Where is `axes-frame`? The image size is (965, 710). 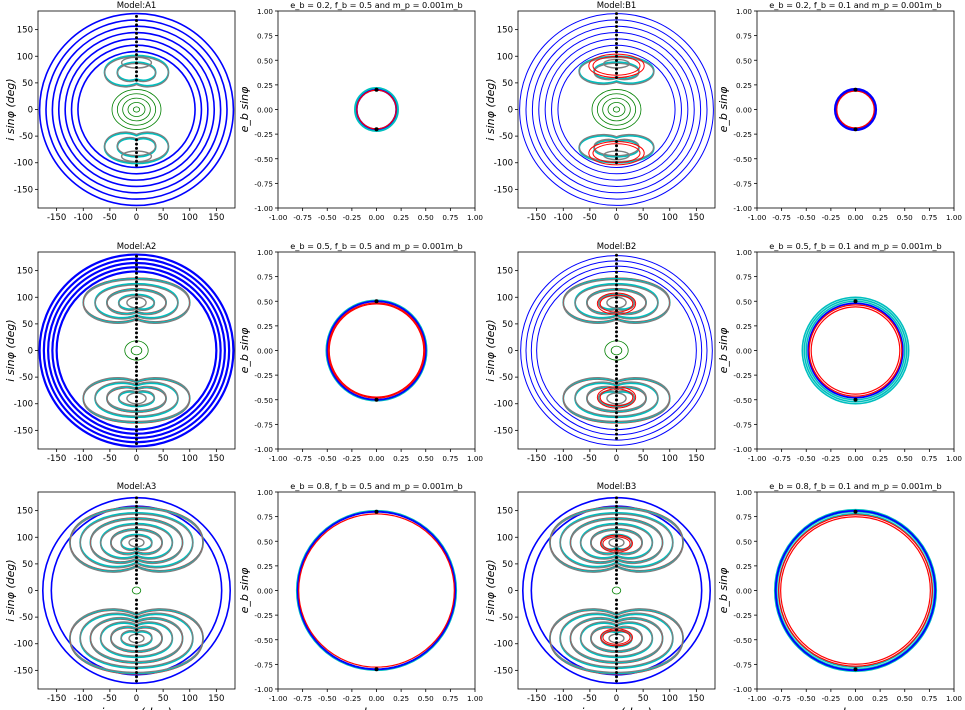 axes-frame is located at coordinates (855, 350).